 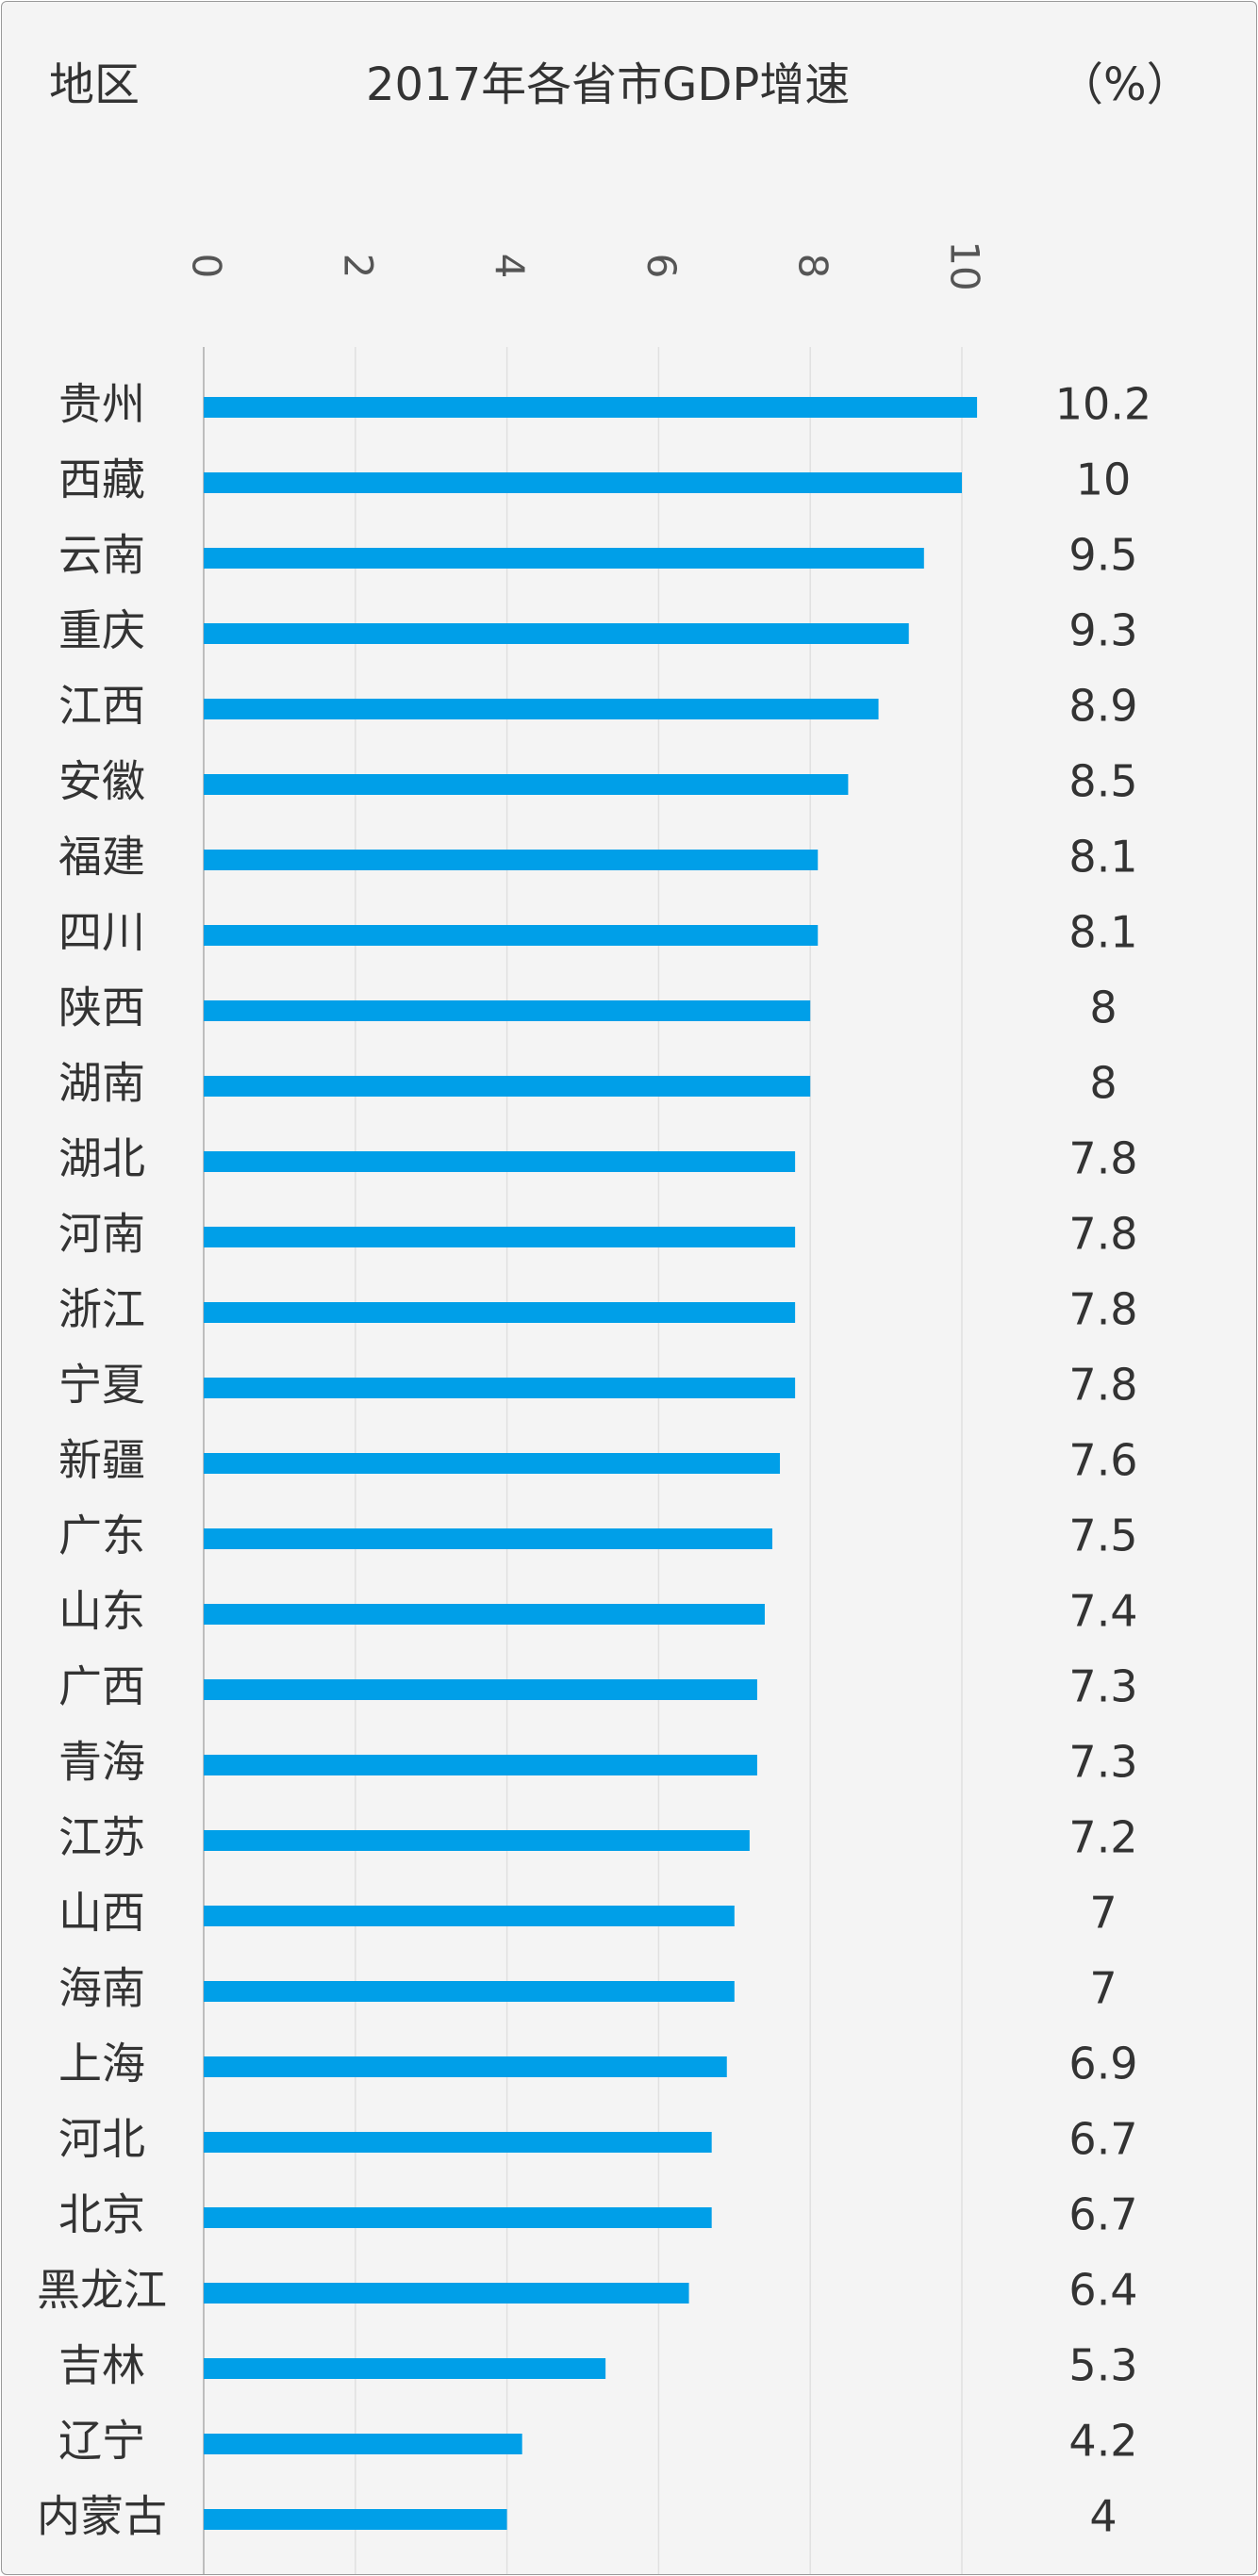 I want to click on category-label: 江苏, so click(x=101, y=1837).